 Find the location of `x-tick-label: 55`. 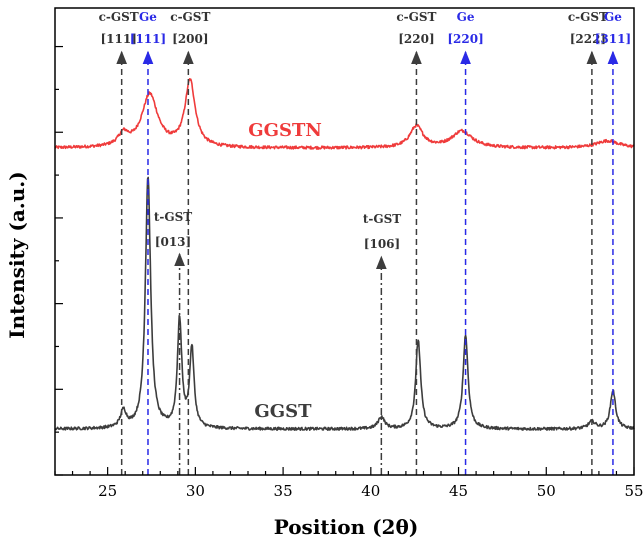

x-tick-label: 55 is located at coordinates (633, 491).